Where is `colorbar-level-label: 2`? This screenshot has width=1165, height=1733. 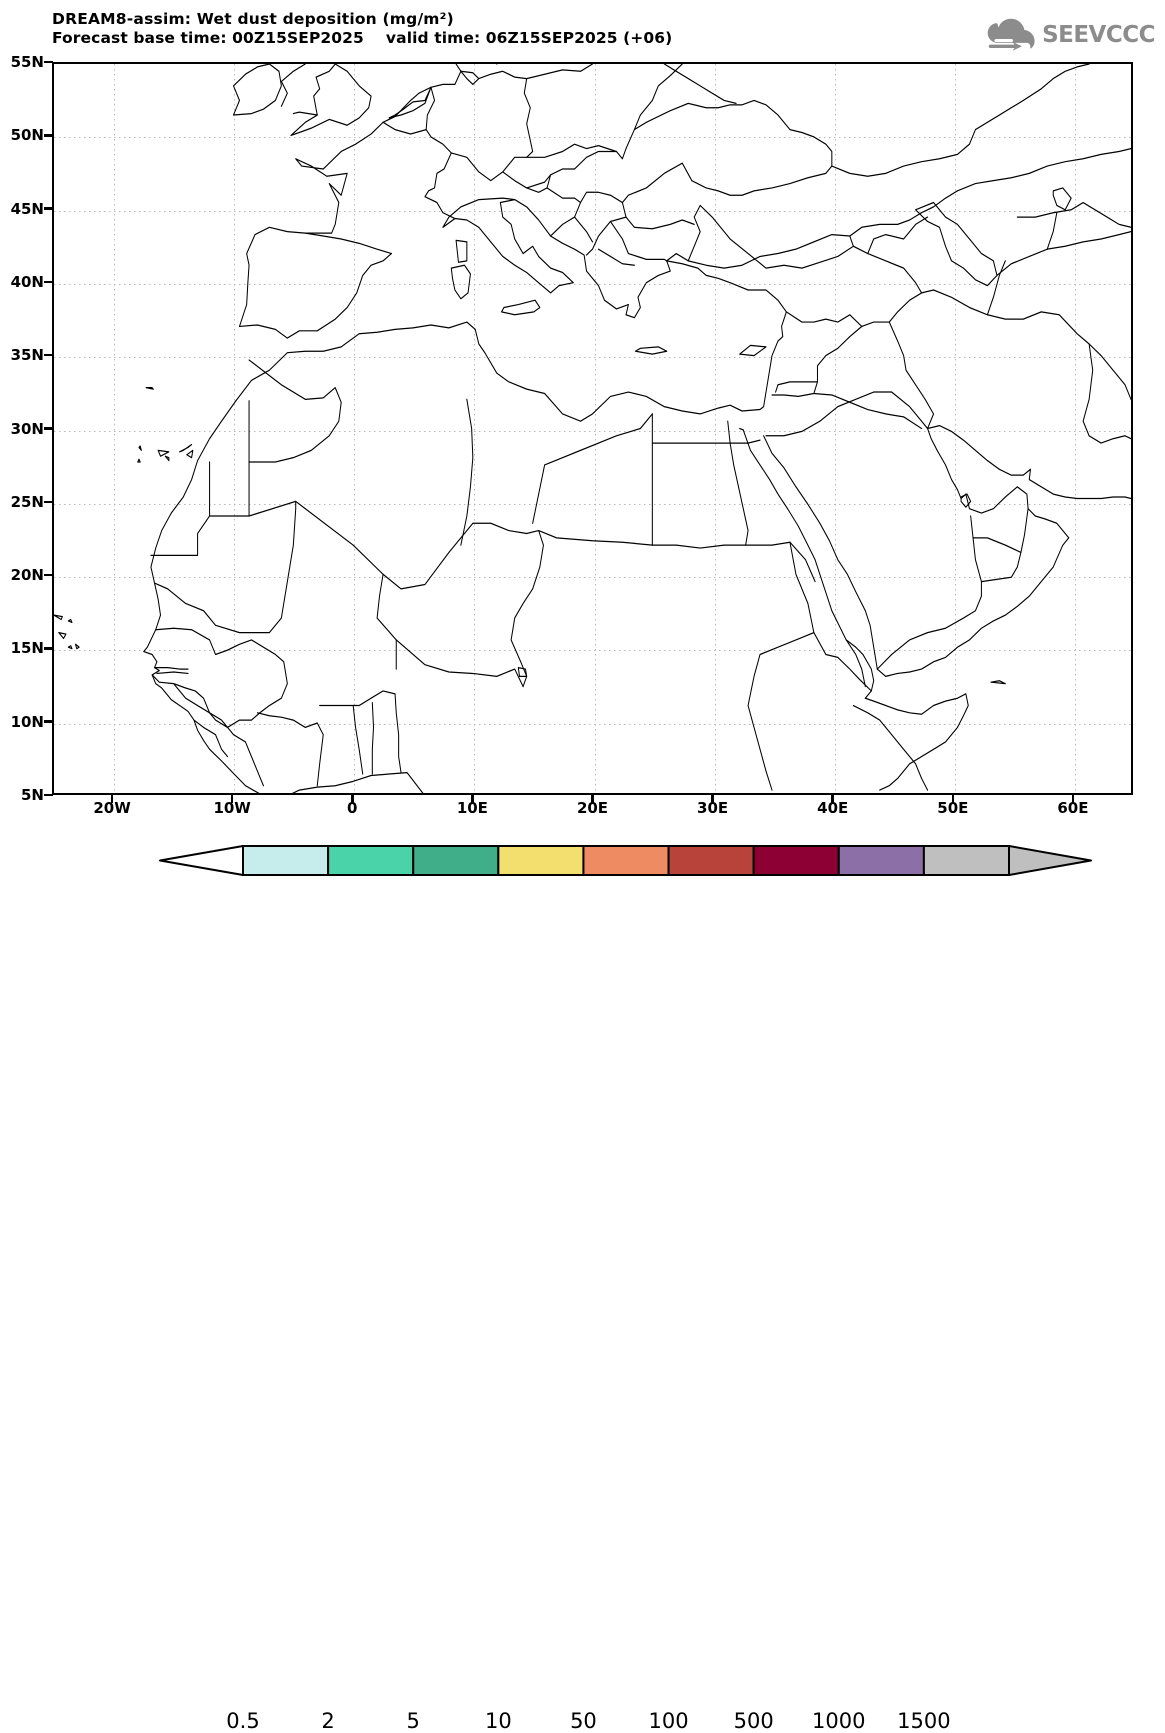 colorbar-level-label: 2 is located at coordinates (328, 1721).